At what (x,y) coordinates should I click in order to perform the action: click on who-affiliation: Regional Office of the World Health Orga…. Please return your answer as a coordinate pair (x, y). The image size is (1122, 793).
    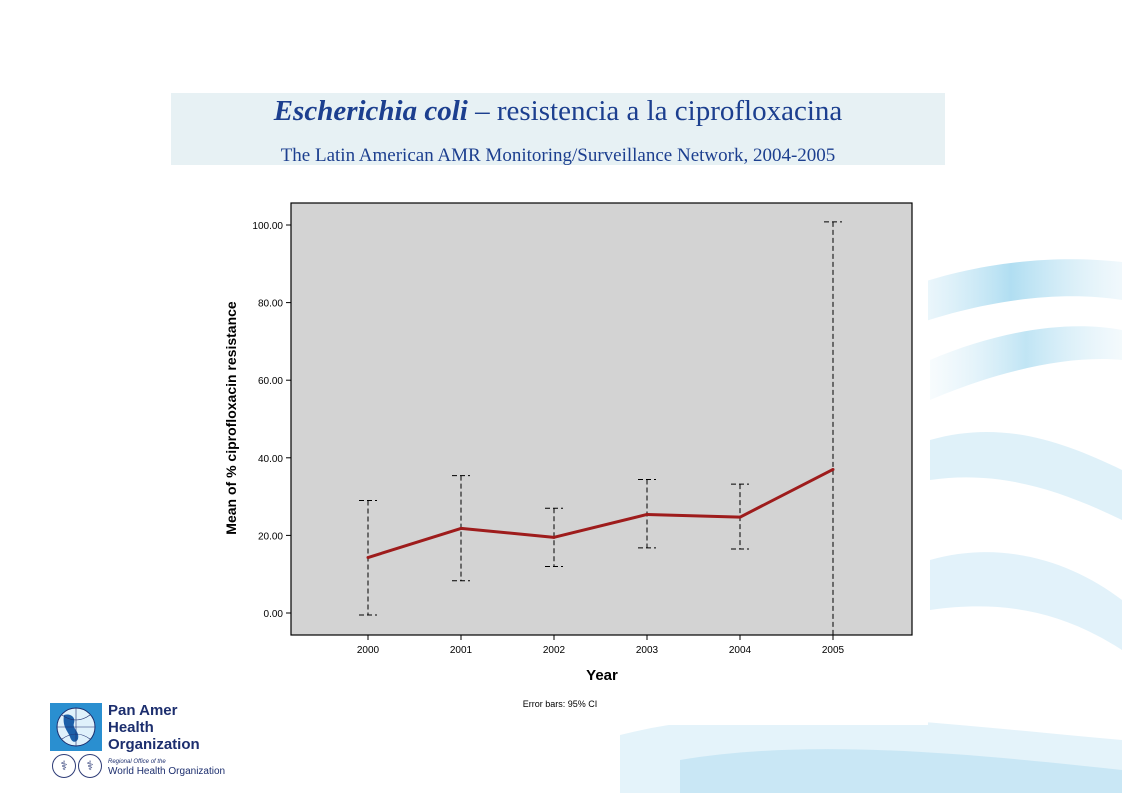
    Looking at the image, I should click on (166, 768).